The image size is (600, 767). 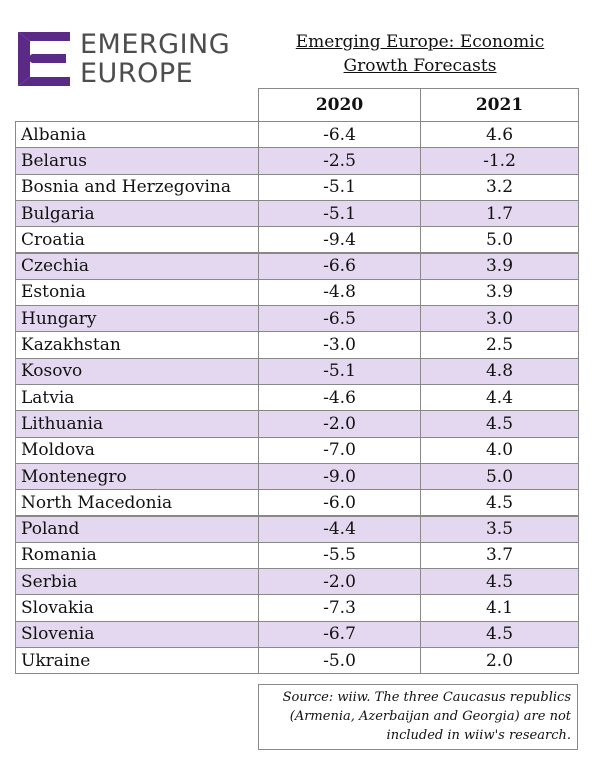 What do you see at coordinates (339, 319) in the screenshot?
I see `value-cell: -6.5` at bounding box center [339, 319].